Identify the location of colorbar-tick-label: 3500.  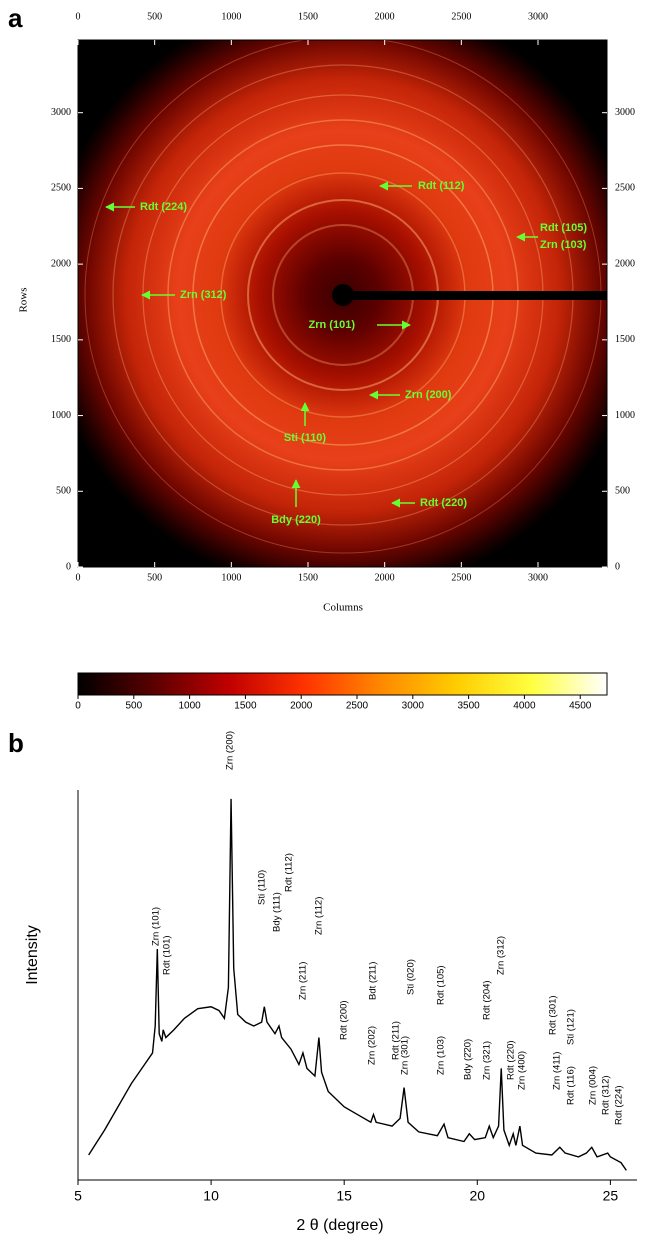
(468, 706).